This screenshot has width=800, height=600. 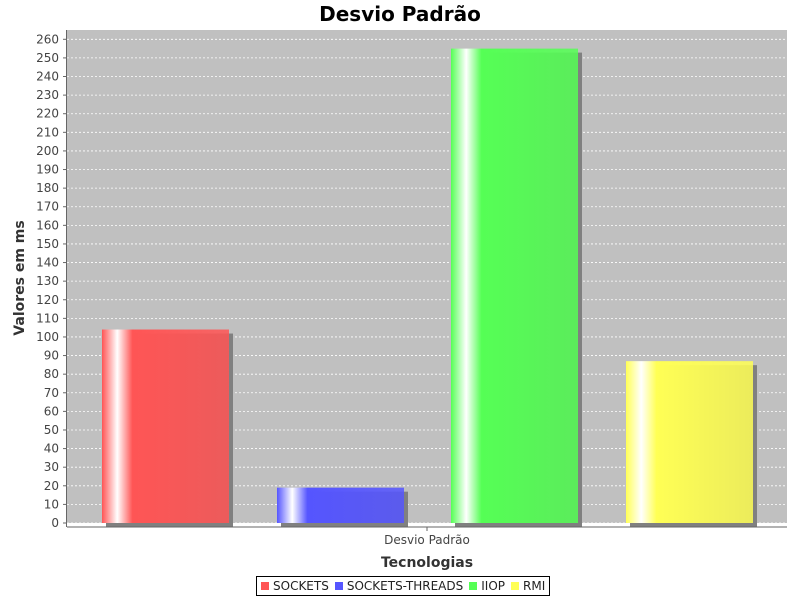 What do you see at coordinates (47, 263) in the screenshot?
I see `y-tick-label: 140` at bounding box center [47, 263].